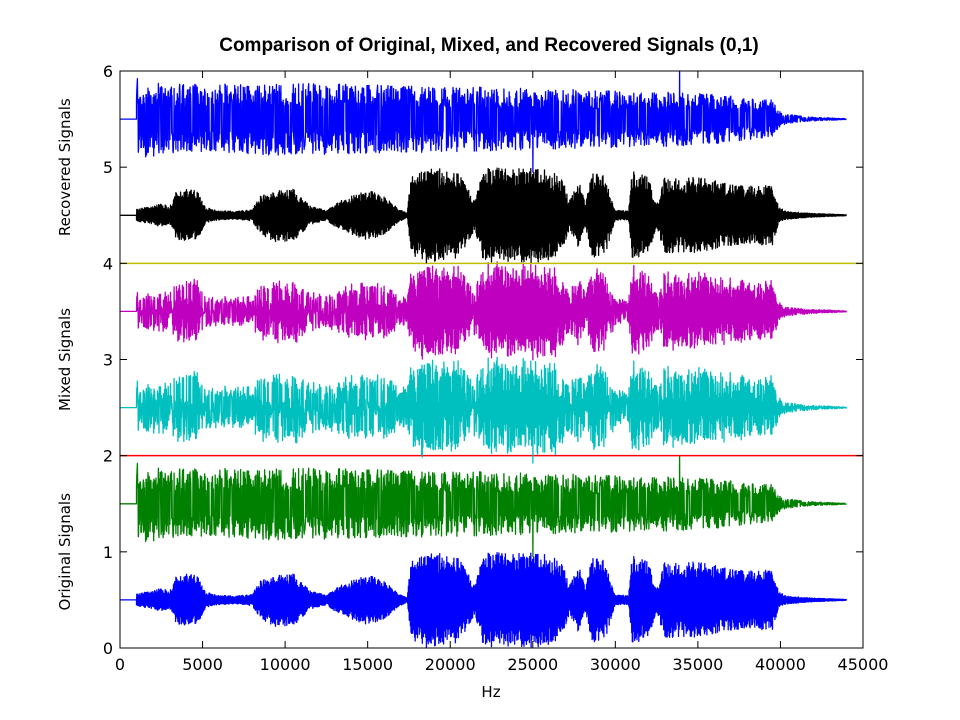 This screenshot has height=720, width=960. Describe the element at coordinates (108, 552) in the screenshot. I see `y-tick-label: 1` at that location.